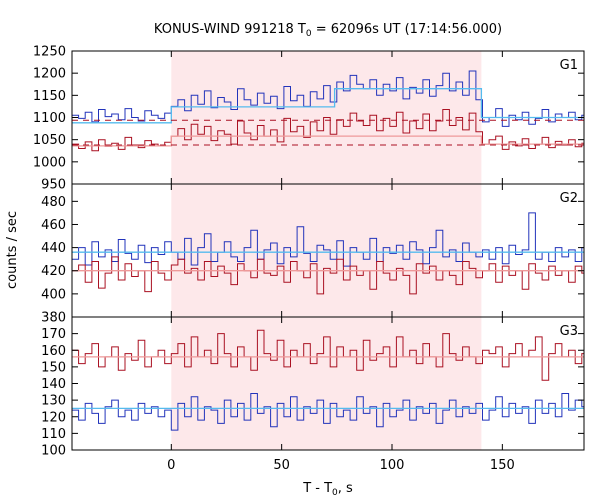 This screenshot has width=600, height=500. Describe the element at coordinates (407, 29) in the screenshot. I see `title-rest: = 62096s UT (17:14:56.000)` at that location.